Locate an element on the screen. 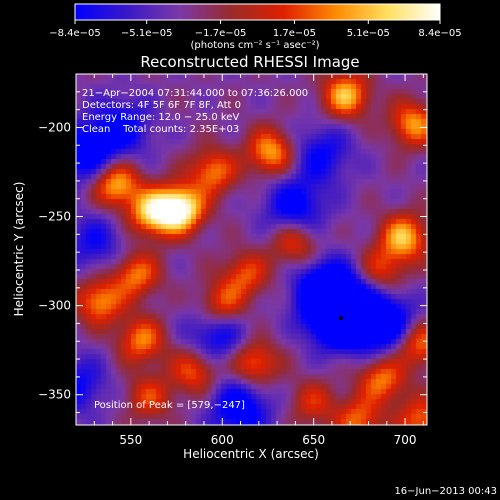 The height and width of the screenshot is (500, 500). y-tick-label: −300 is located at coordinates (54, 306).